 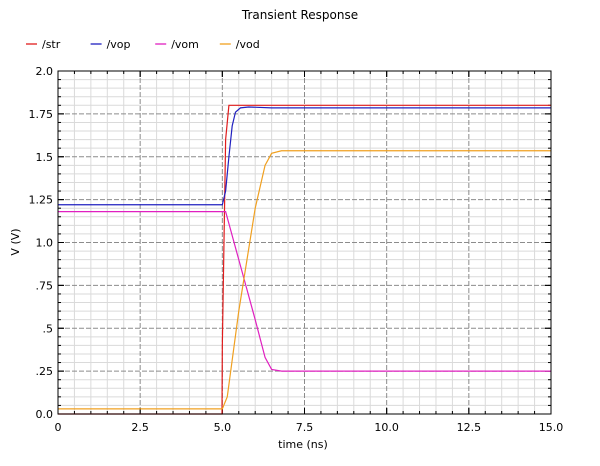 I want to click on chart-title: Transient Response, so click(x=299, y=15).